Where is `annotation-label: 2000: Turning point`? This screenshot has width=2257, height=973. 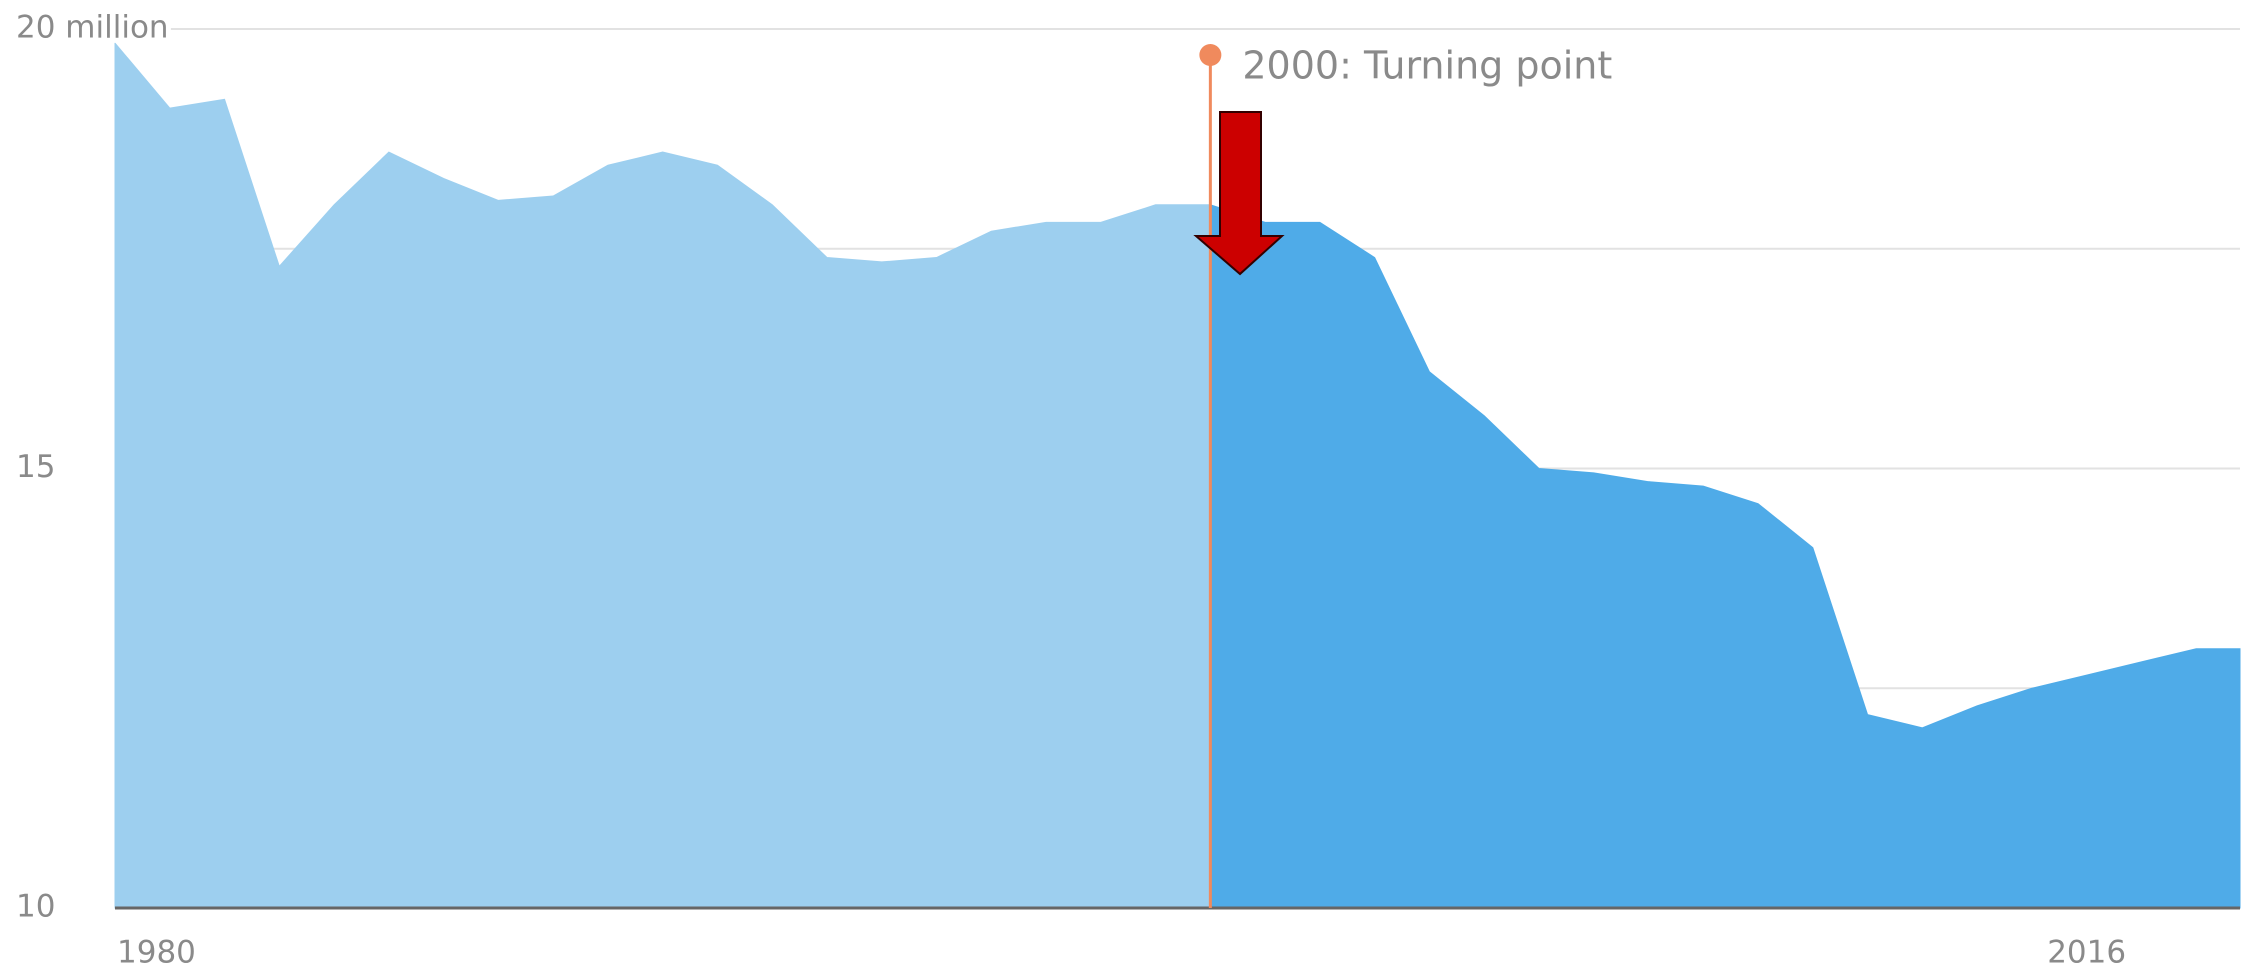
annotation-label: 2000: Turning point is located at coordinates (1427, 66).